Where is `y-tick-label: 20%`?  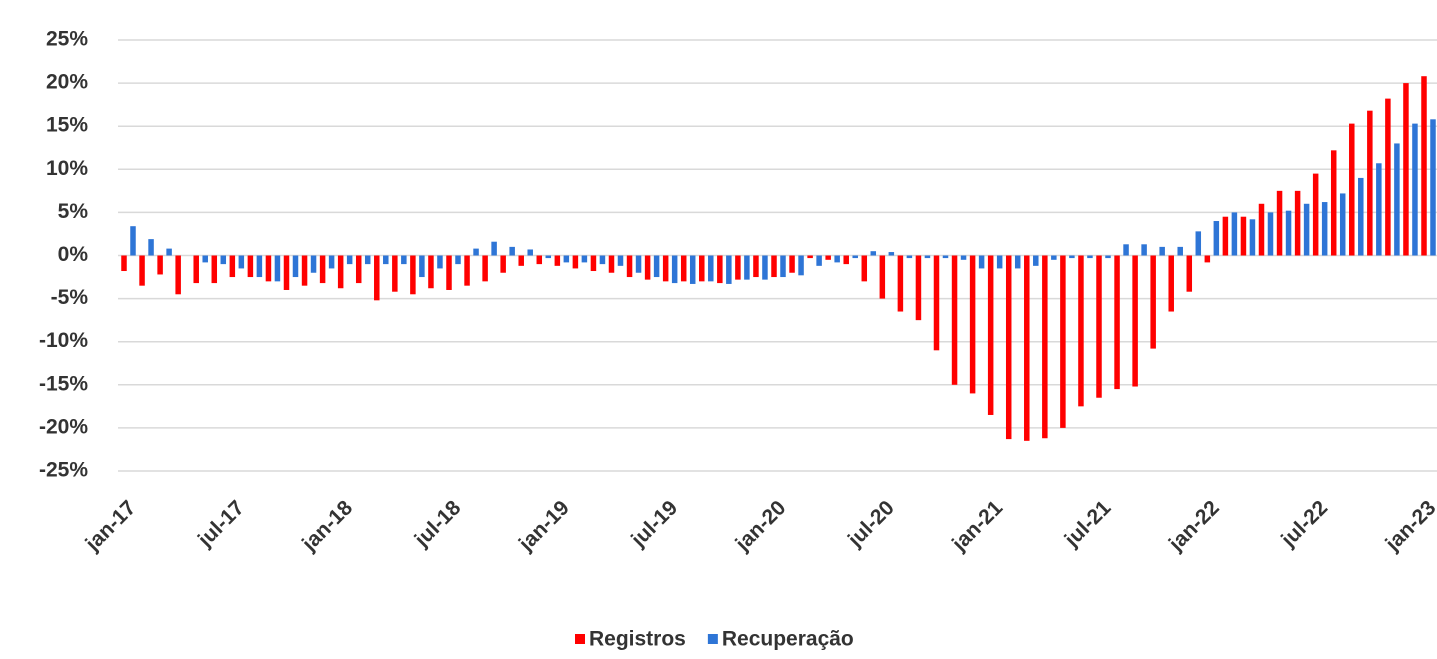 y-tick-label: 20% is located at coordinates (67, 82).